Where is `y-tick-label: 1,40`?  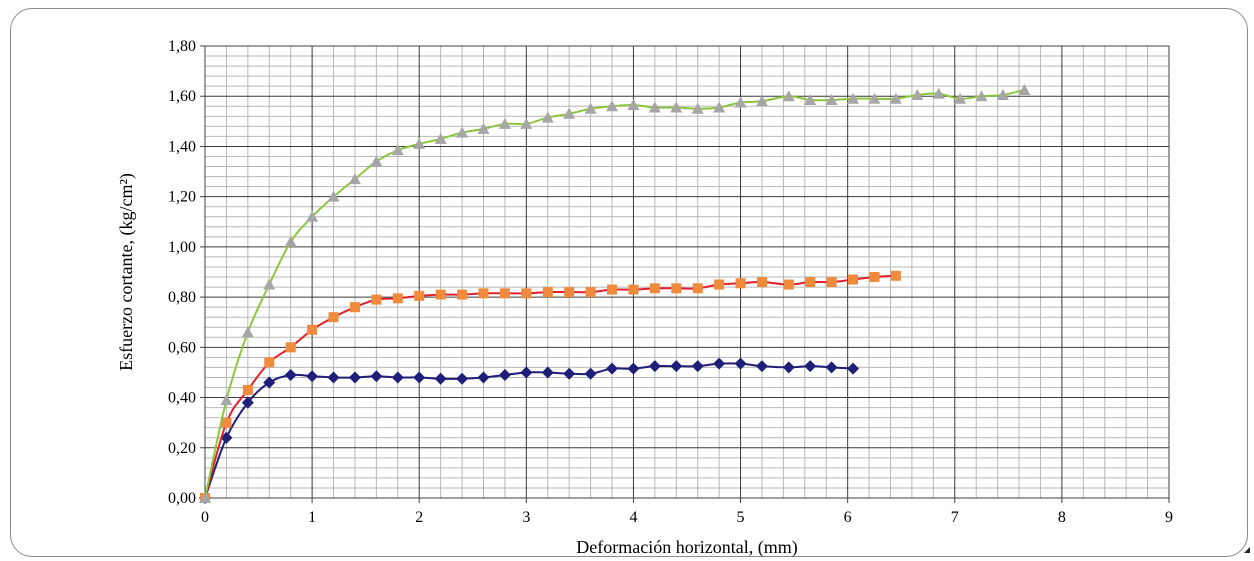
y-tick-label: 1,40 is located at coordinates (182, 146).